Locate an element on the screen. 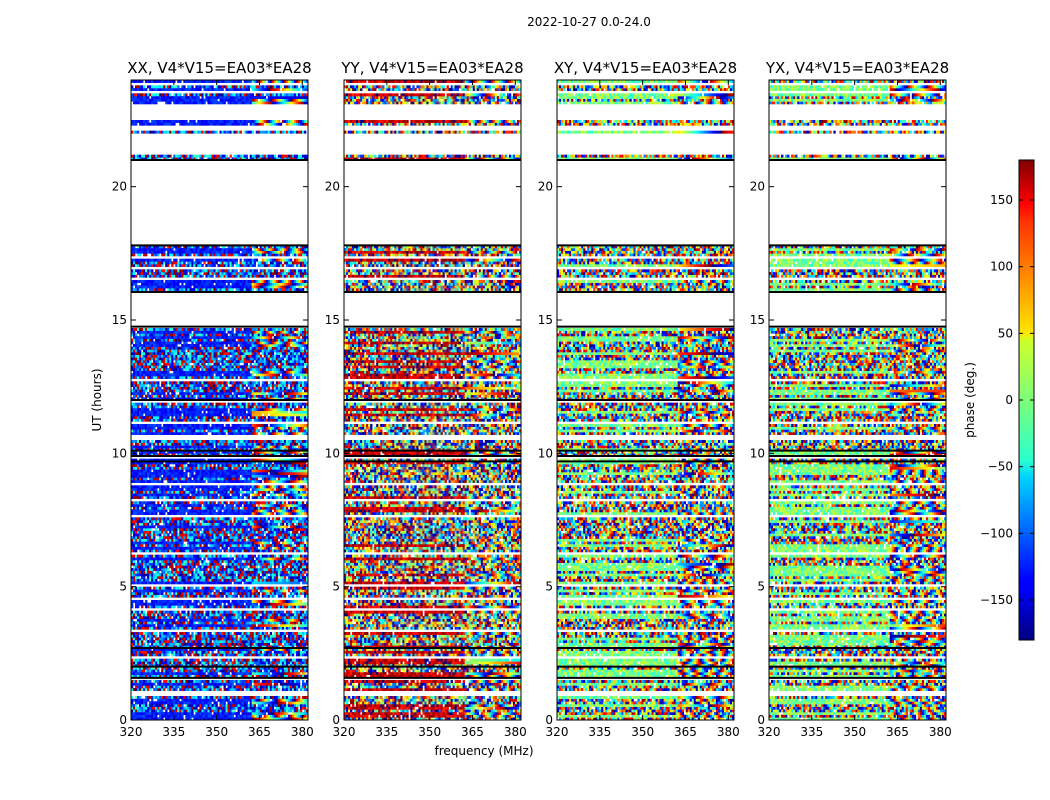  figure-suptitle: 2022-10-27 0.0-24.0 is located at coordinates (589, 22).